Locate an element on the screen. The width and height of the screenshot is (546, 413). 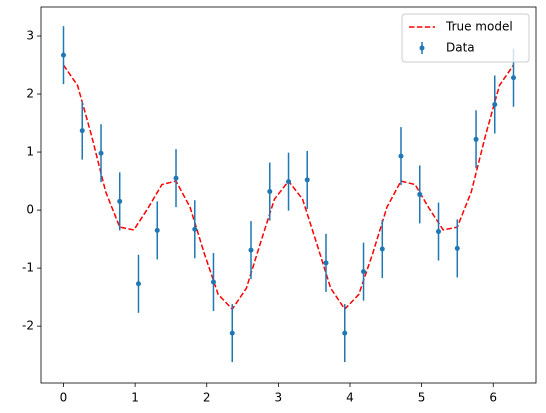
legend-label: Data is located at coordinates (460, 48).